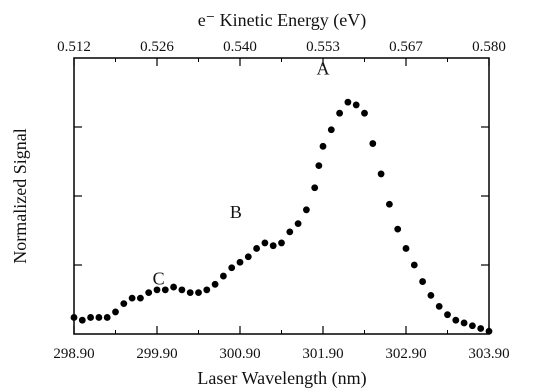 The height and width of the screenshot is (389, 538). I want to click on peak-label: C, so click(159, 278).